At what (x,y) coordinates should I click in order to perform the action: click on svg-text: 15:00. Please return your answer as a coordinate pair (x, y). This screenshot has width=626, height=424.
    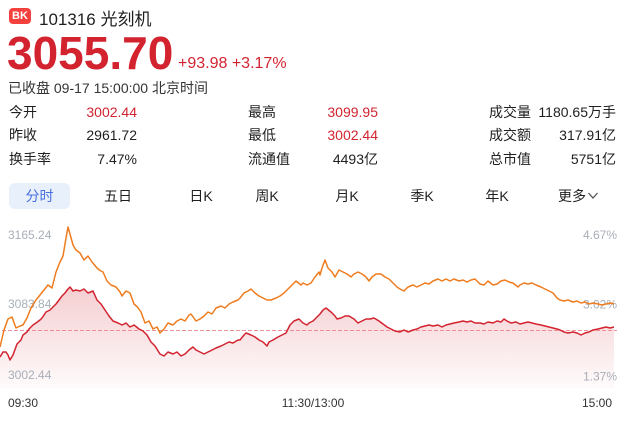
    Looking at the image, I should click on (597, 403).